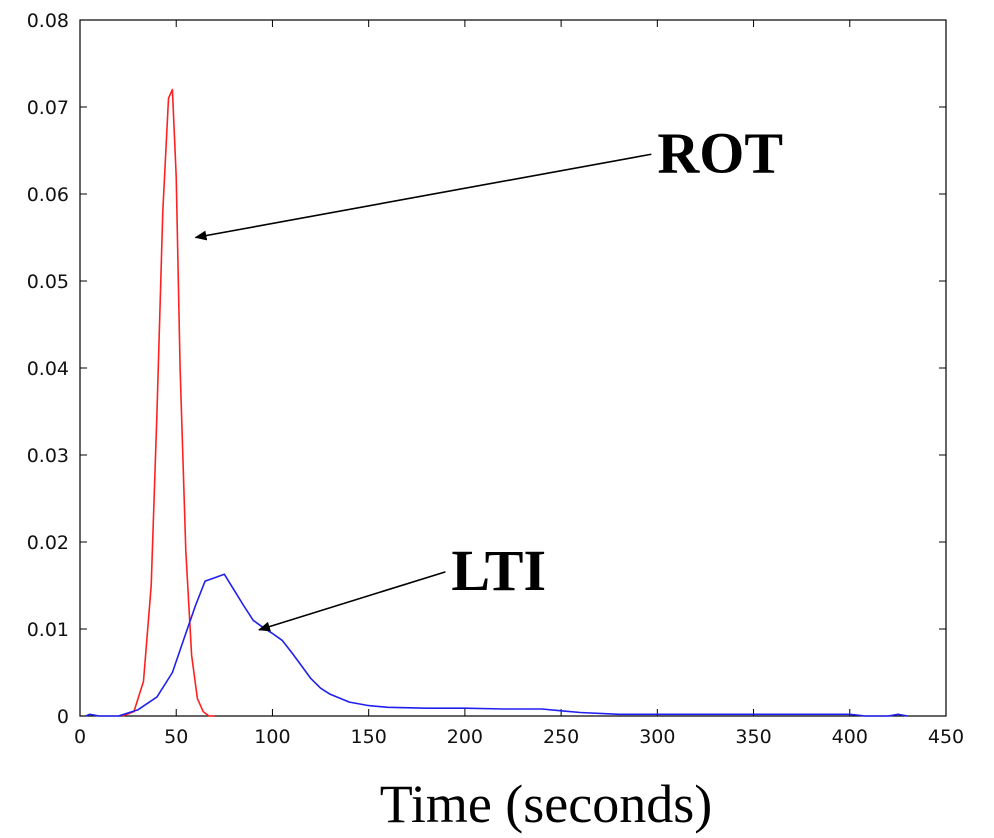  What do you see at coordinates (423, 197) in the screenshot?
I see `annotation-arrow-rot` at bounding box center [423, 197].